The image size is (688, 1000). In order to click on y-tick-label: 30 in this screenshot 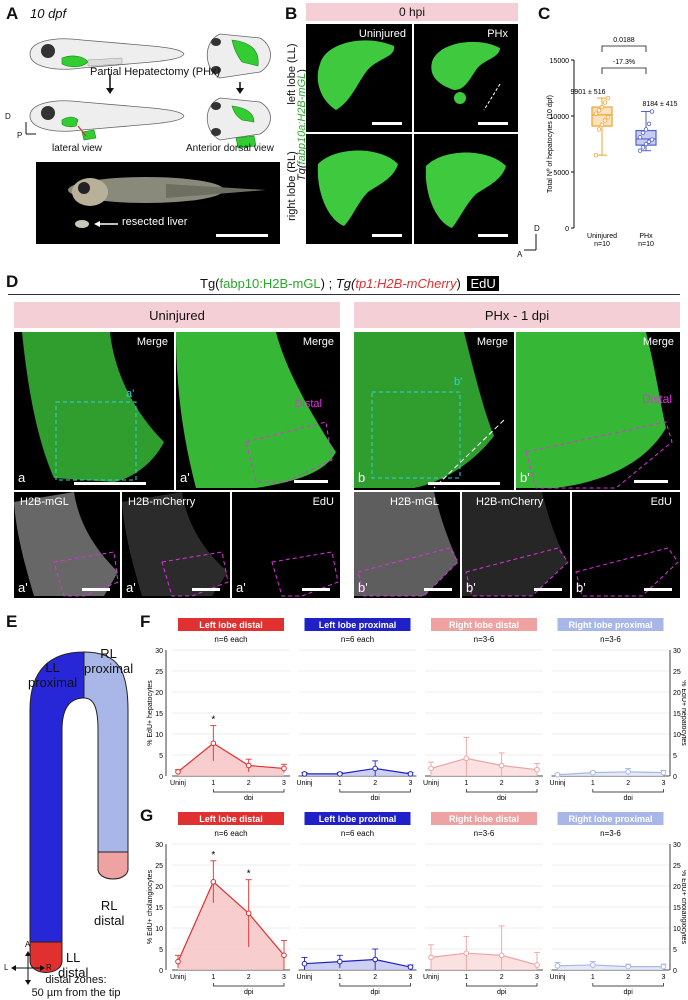, I will do `click(159, 651)`.